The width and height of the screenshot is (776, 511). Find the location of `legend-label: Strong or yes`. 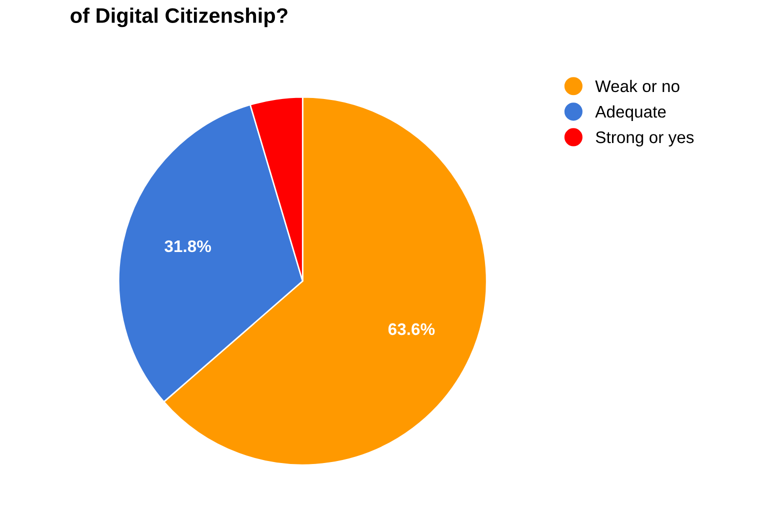

legend-label: Strong or yes is located at coordinates (645, 139).